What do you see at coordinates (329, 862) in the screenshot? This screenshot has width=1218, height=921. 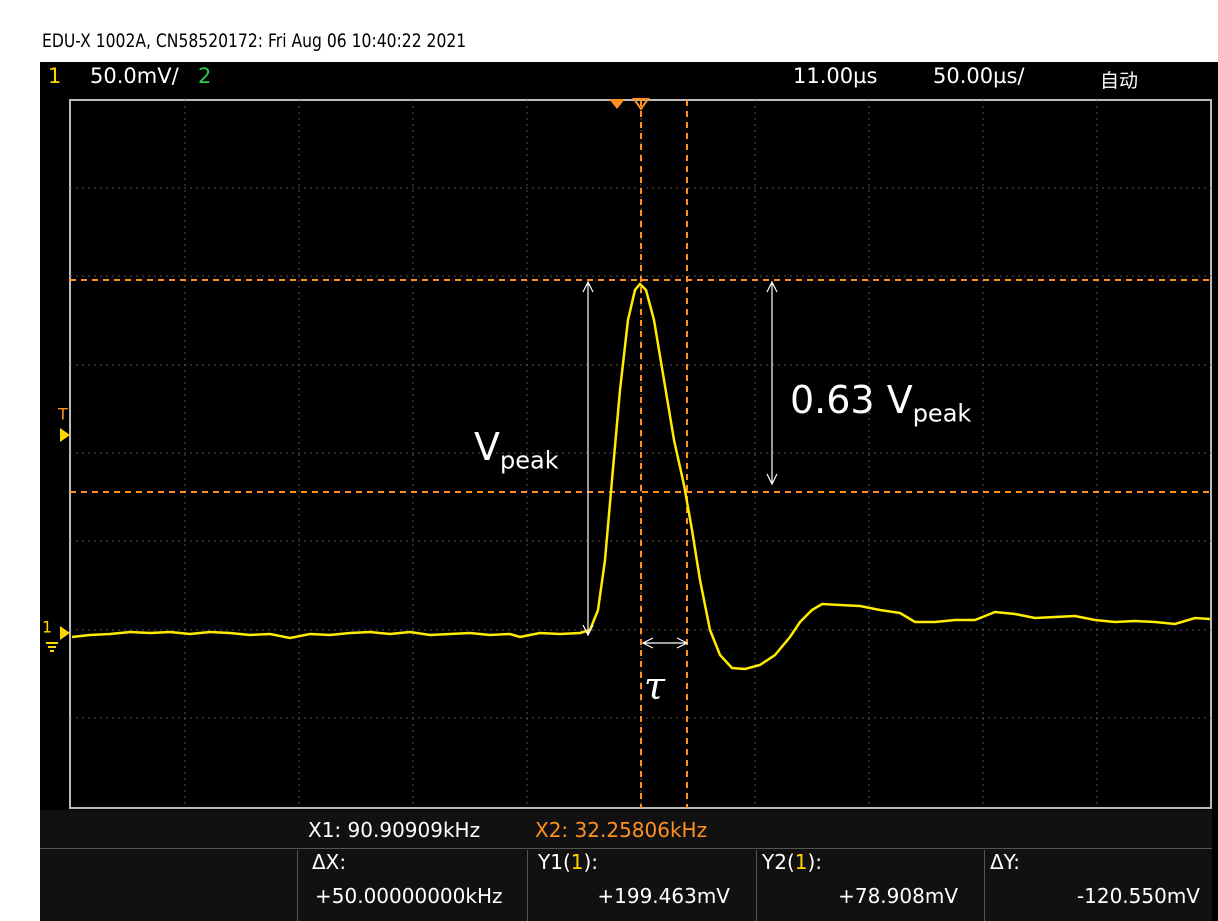 I see `dx-label: ΔX:` at bounding box center [329, 862].